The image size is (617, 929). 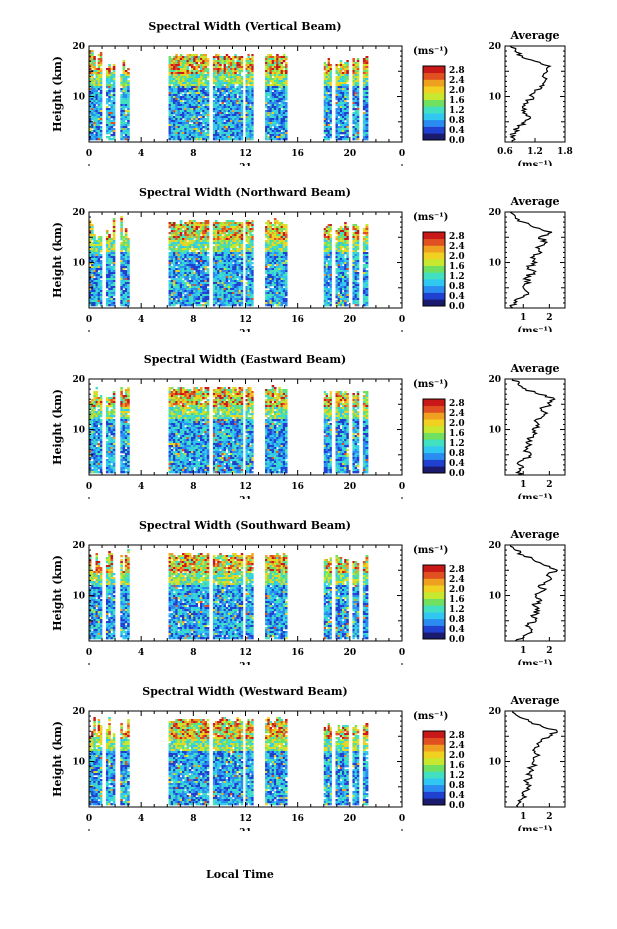 I want to click on colorbar-tick-label: 2.4, so click(x=457, y=81).